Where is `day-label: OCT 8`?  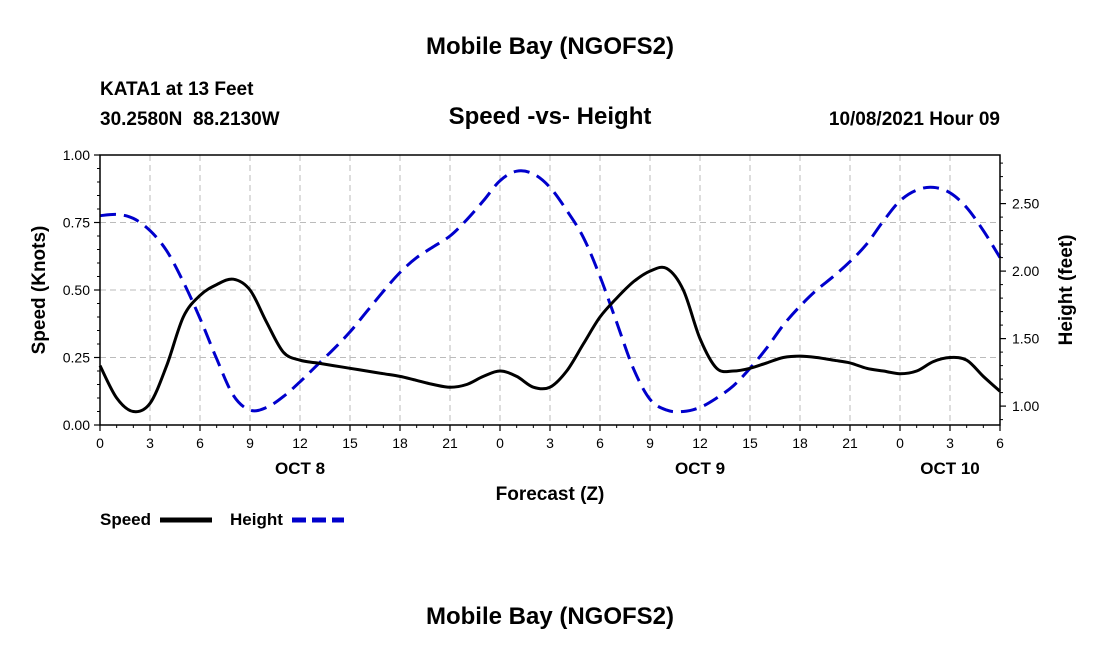 day-label: OCT 8 is located at coordinates (300, 468).